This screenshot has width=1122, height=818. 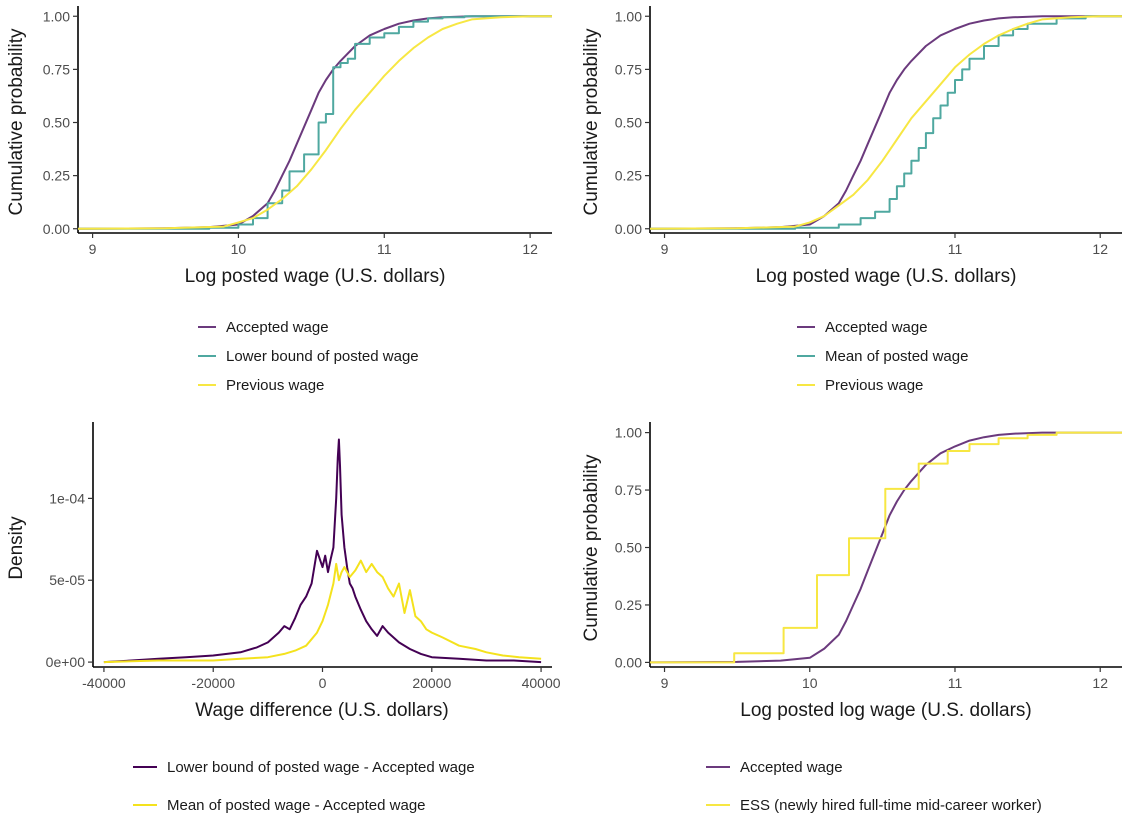 What do you see at coordinates (213, 683) in the screenshot?
I see `x-tick-label: -20000` at bounding box center [213, 683].